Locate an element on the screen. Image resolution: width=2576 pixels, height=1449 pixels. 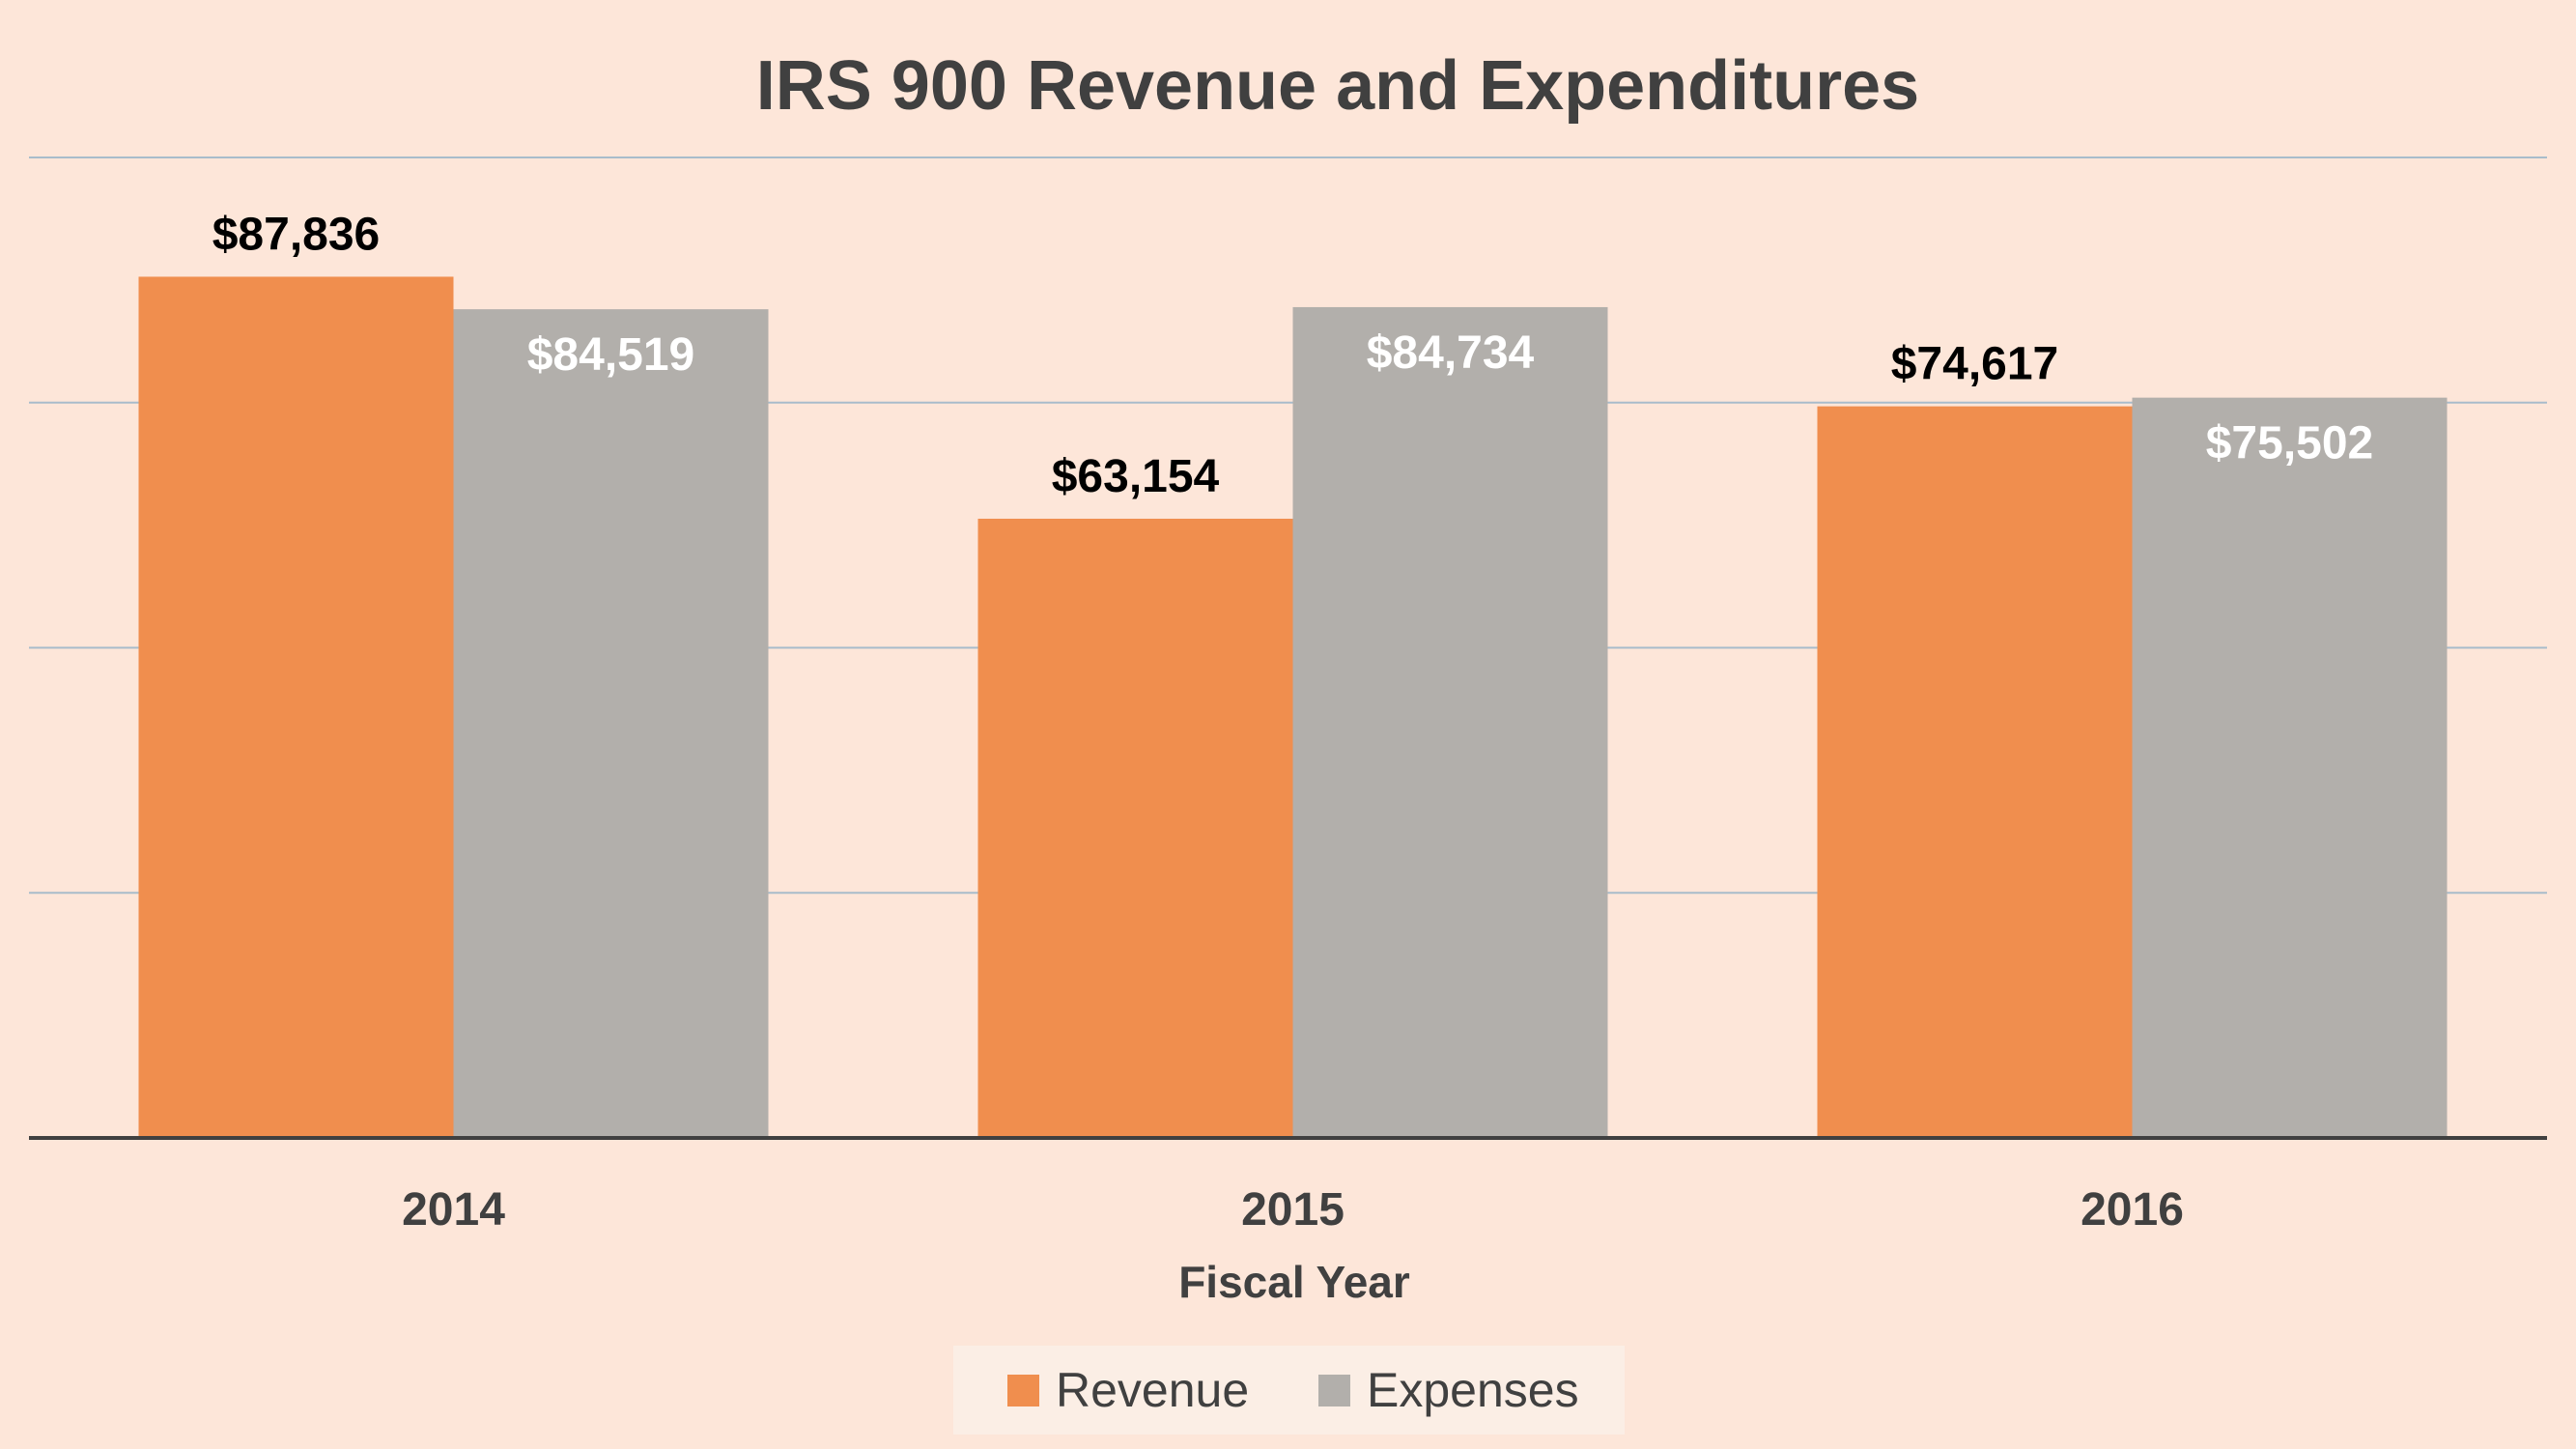
bar-revenue-2014 is located at coordinates (296, 707).